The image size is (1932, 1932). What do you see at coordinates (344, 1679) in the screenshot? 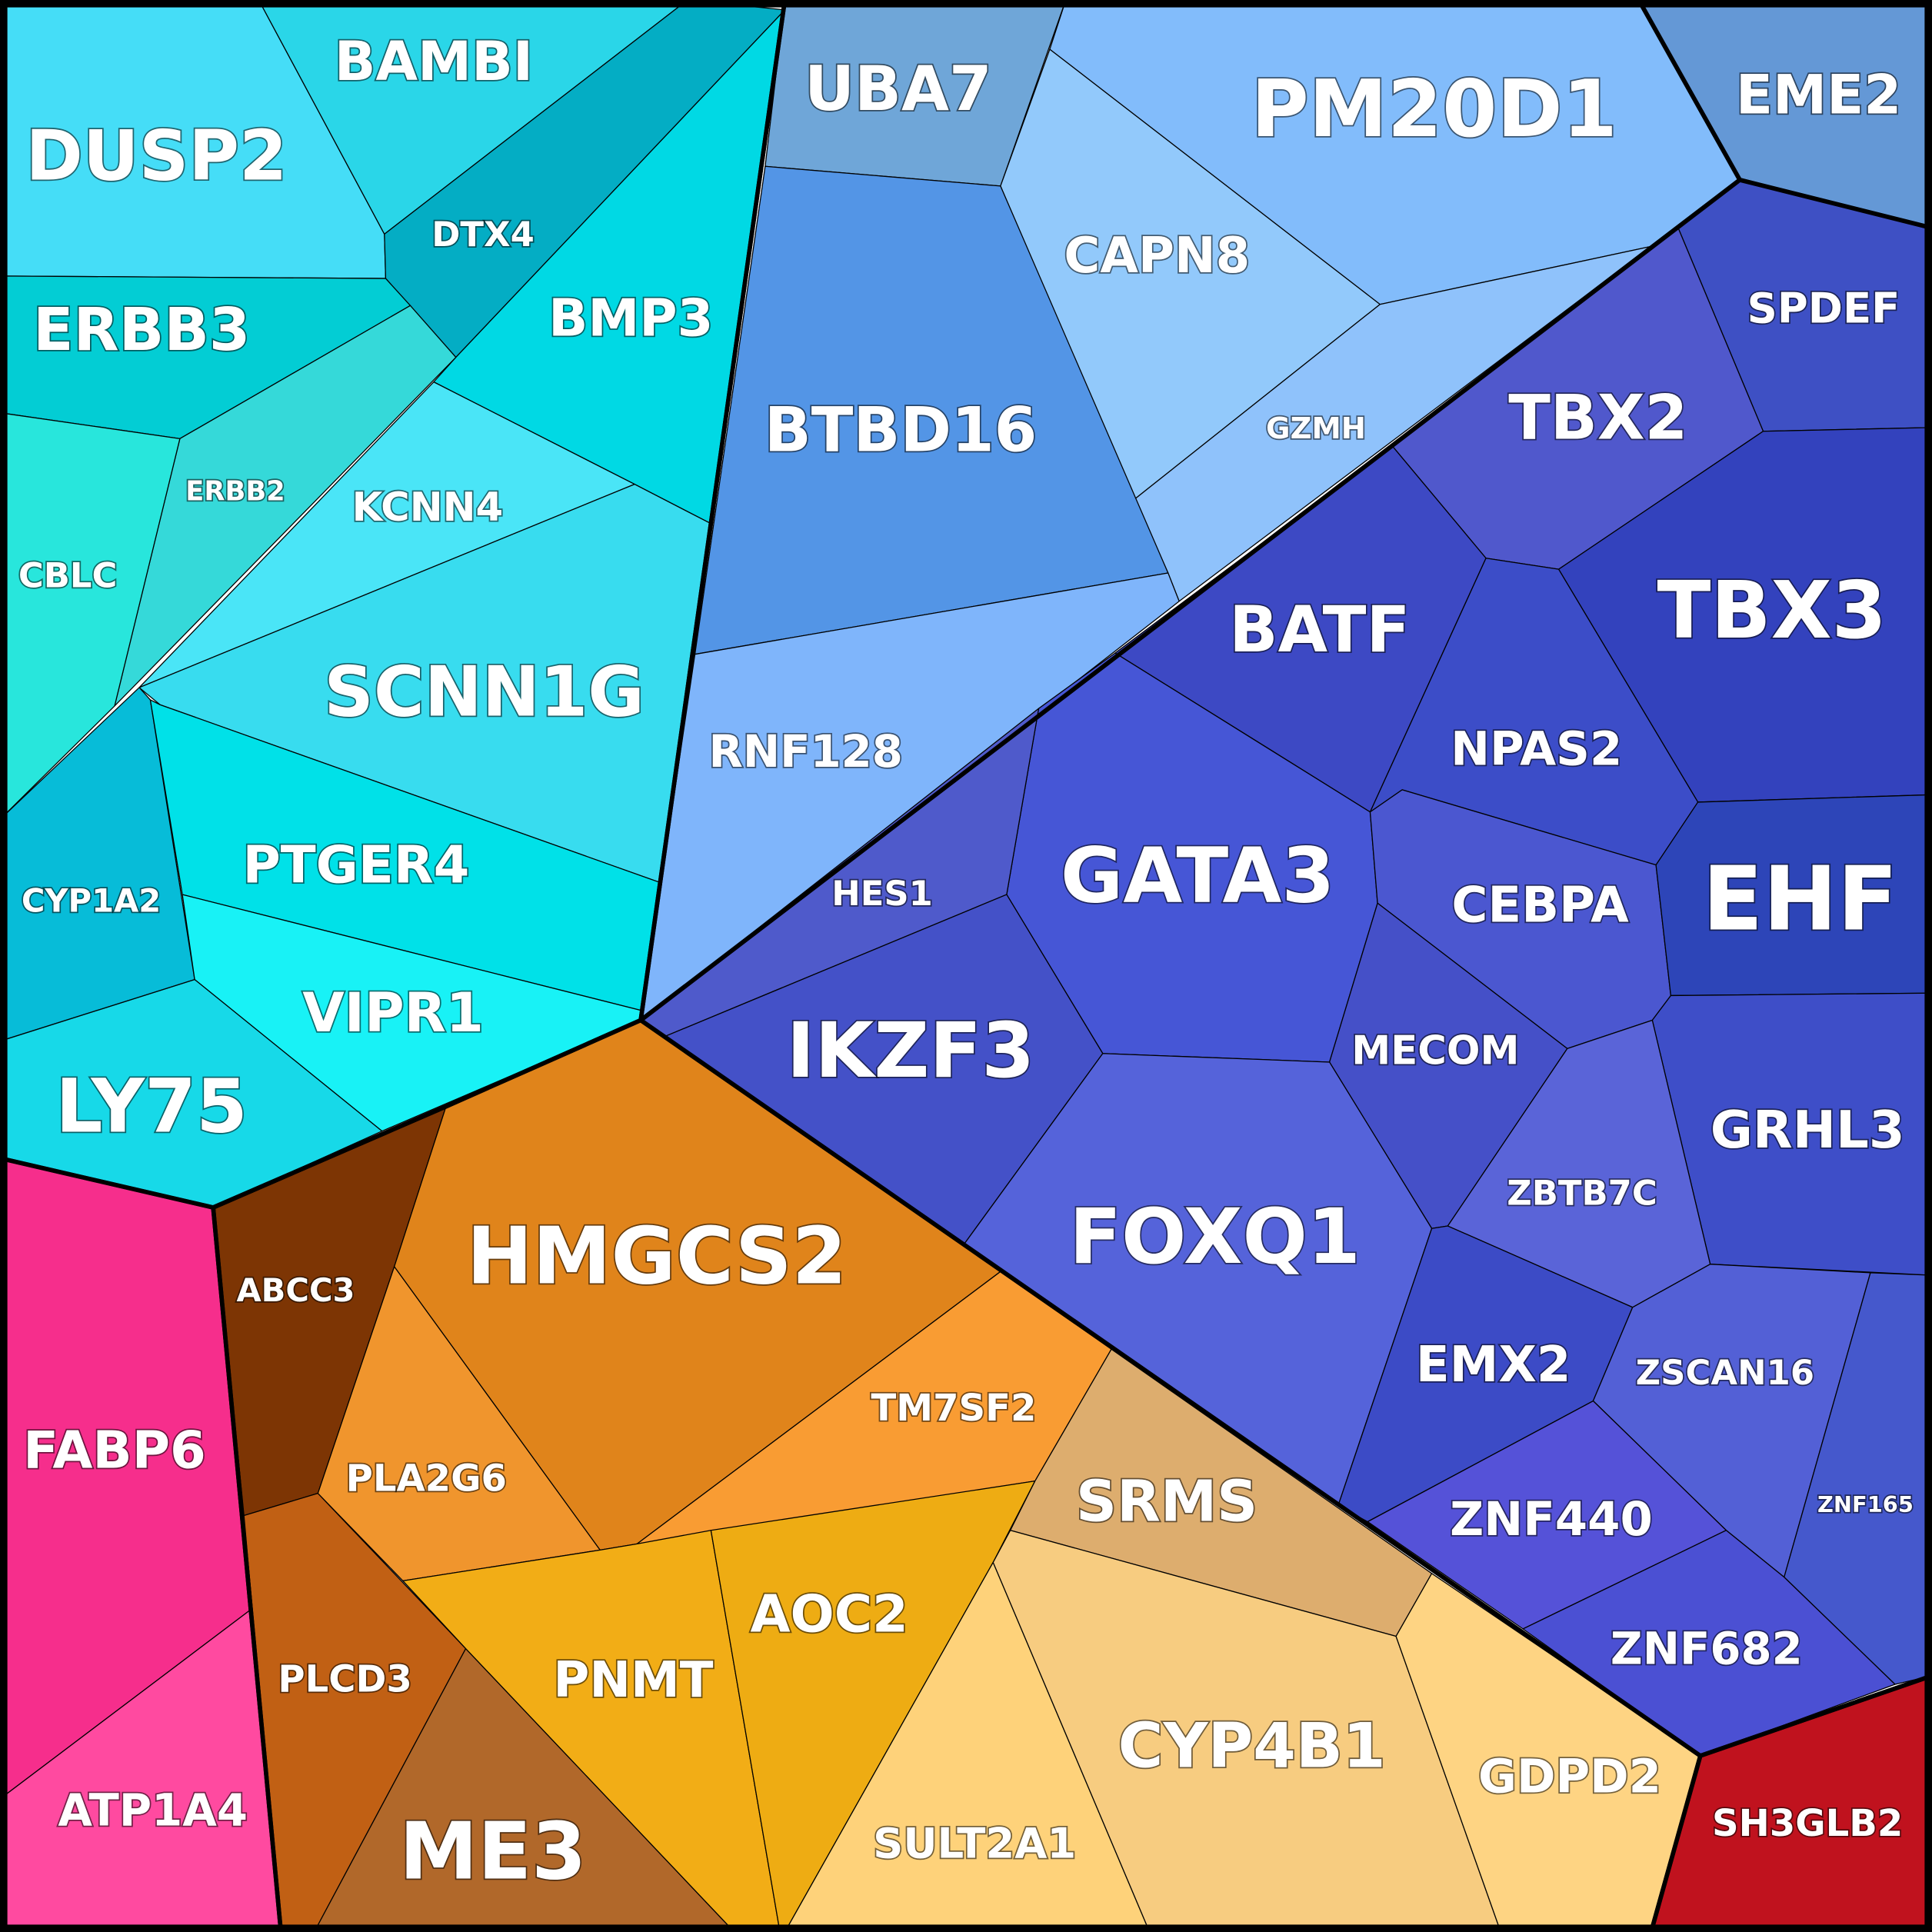
I see `cell-label: PLCD3` at bounding box center [344, 1679].